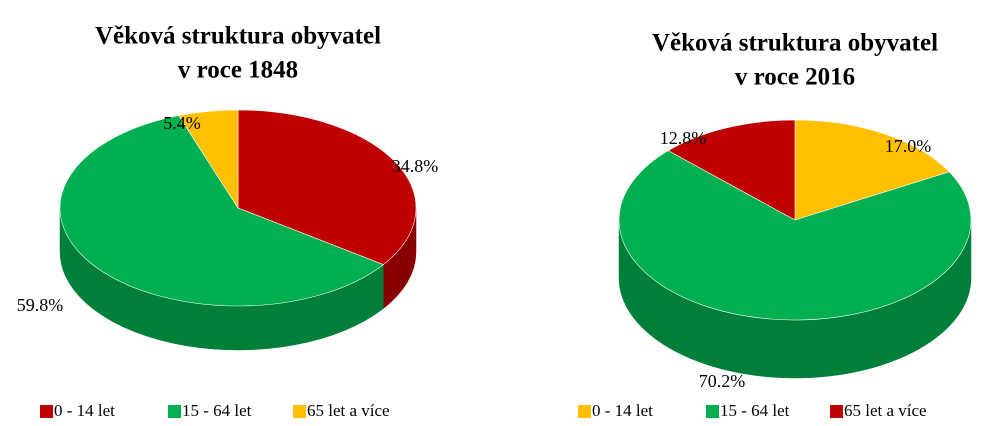  I want to click on chart-title: v roce 1848, so click(238, 70).